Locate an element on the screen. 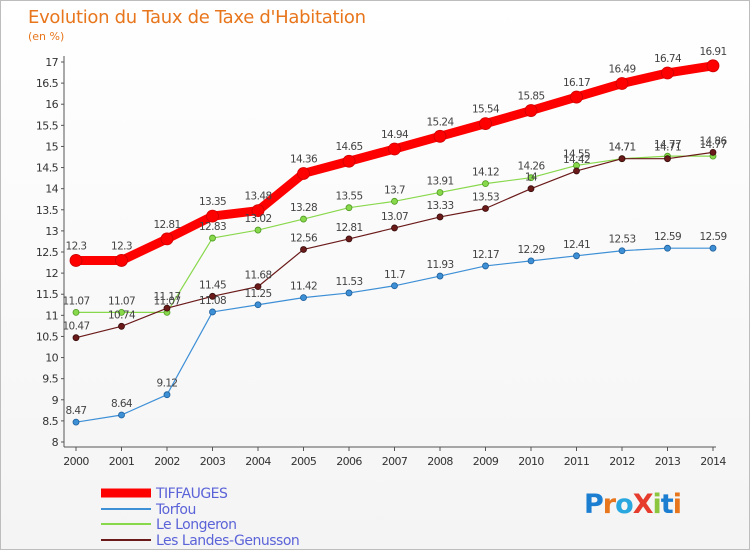  data-label-torfou: 11.08 is located at coordinates (212, 301).